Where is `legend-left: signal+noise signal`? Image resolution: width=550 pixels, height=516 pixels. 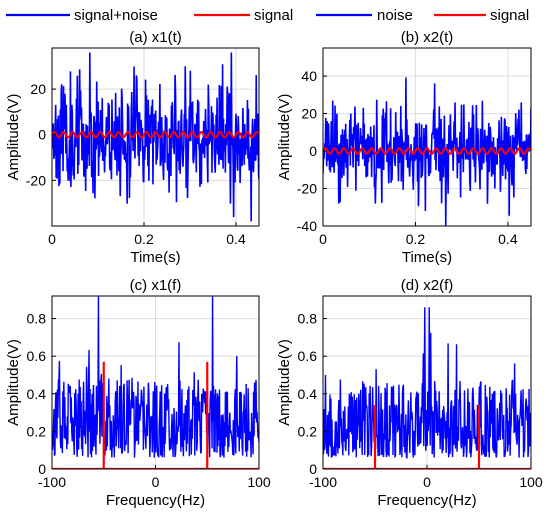 legend-left: signal+noise signal is located at coordinates (149, 15).